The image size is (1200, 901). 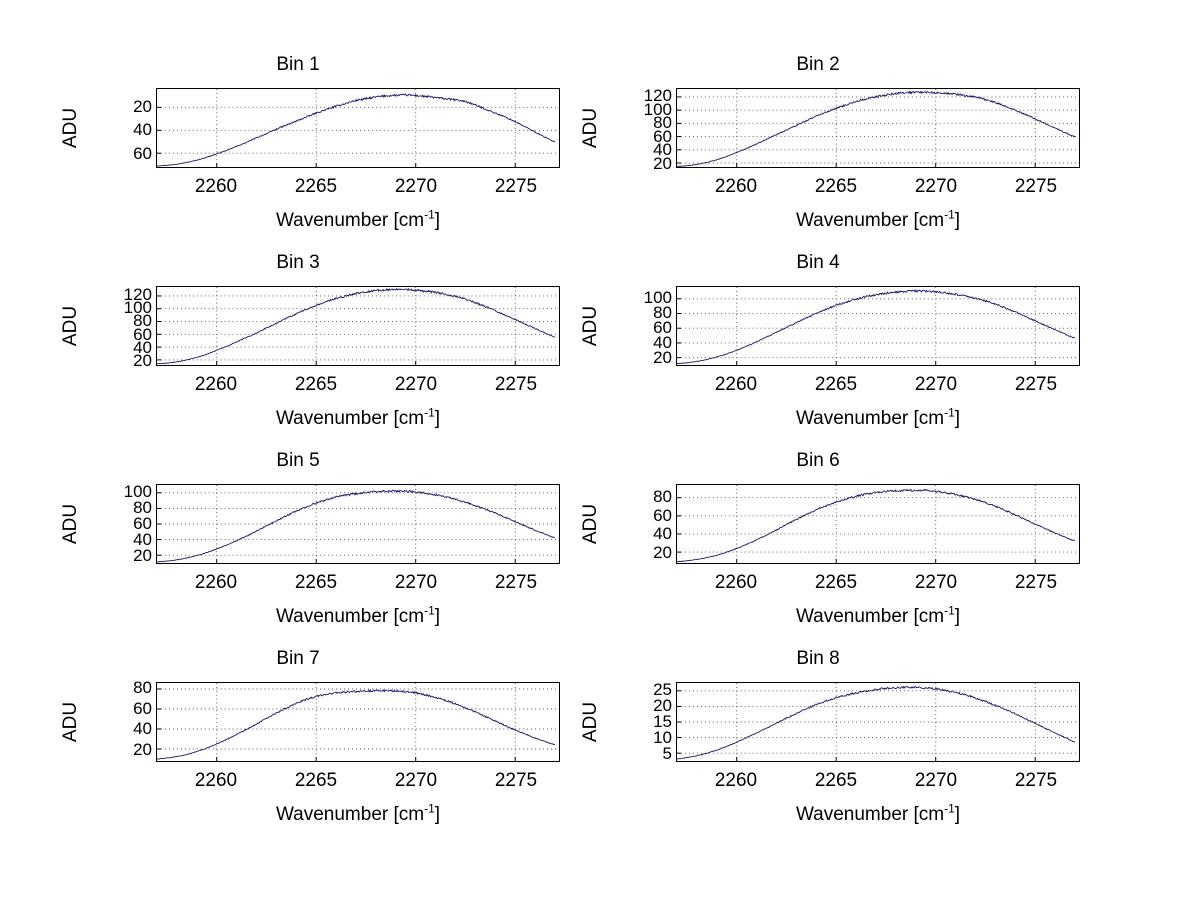 I want to click on y-tick-label: 25, so click(x=662, y=689).